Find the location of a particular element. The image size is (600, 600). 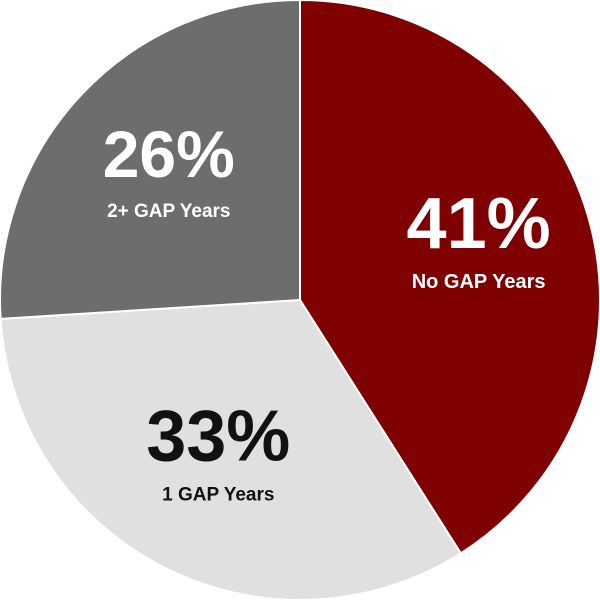

slice-percent-label: 26% is located at coordinates (169, 154).